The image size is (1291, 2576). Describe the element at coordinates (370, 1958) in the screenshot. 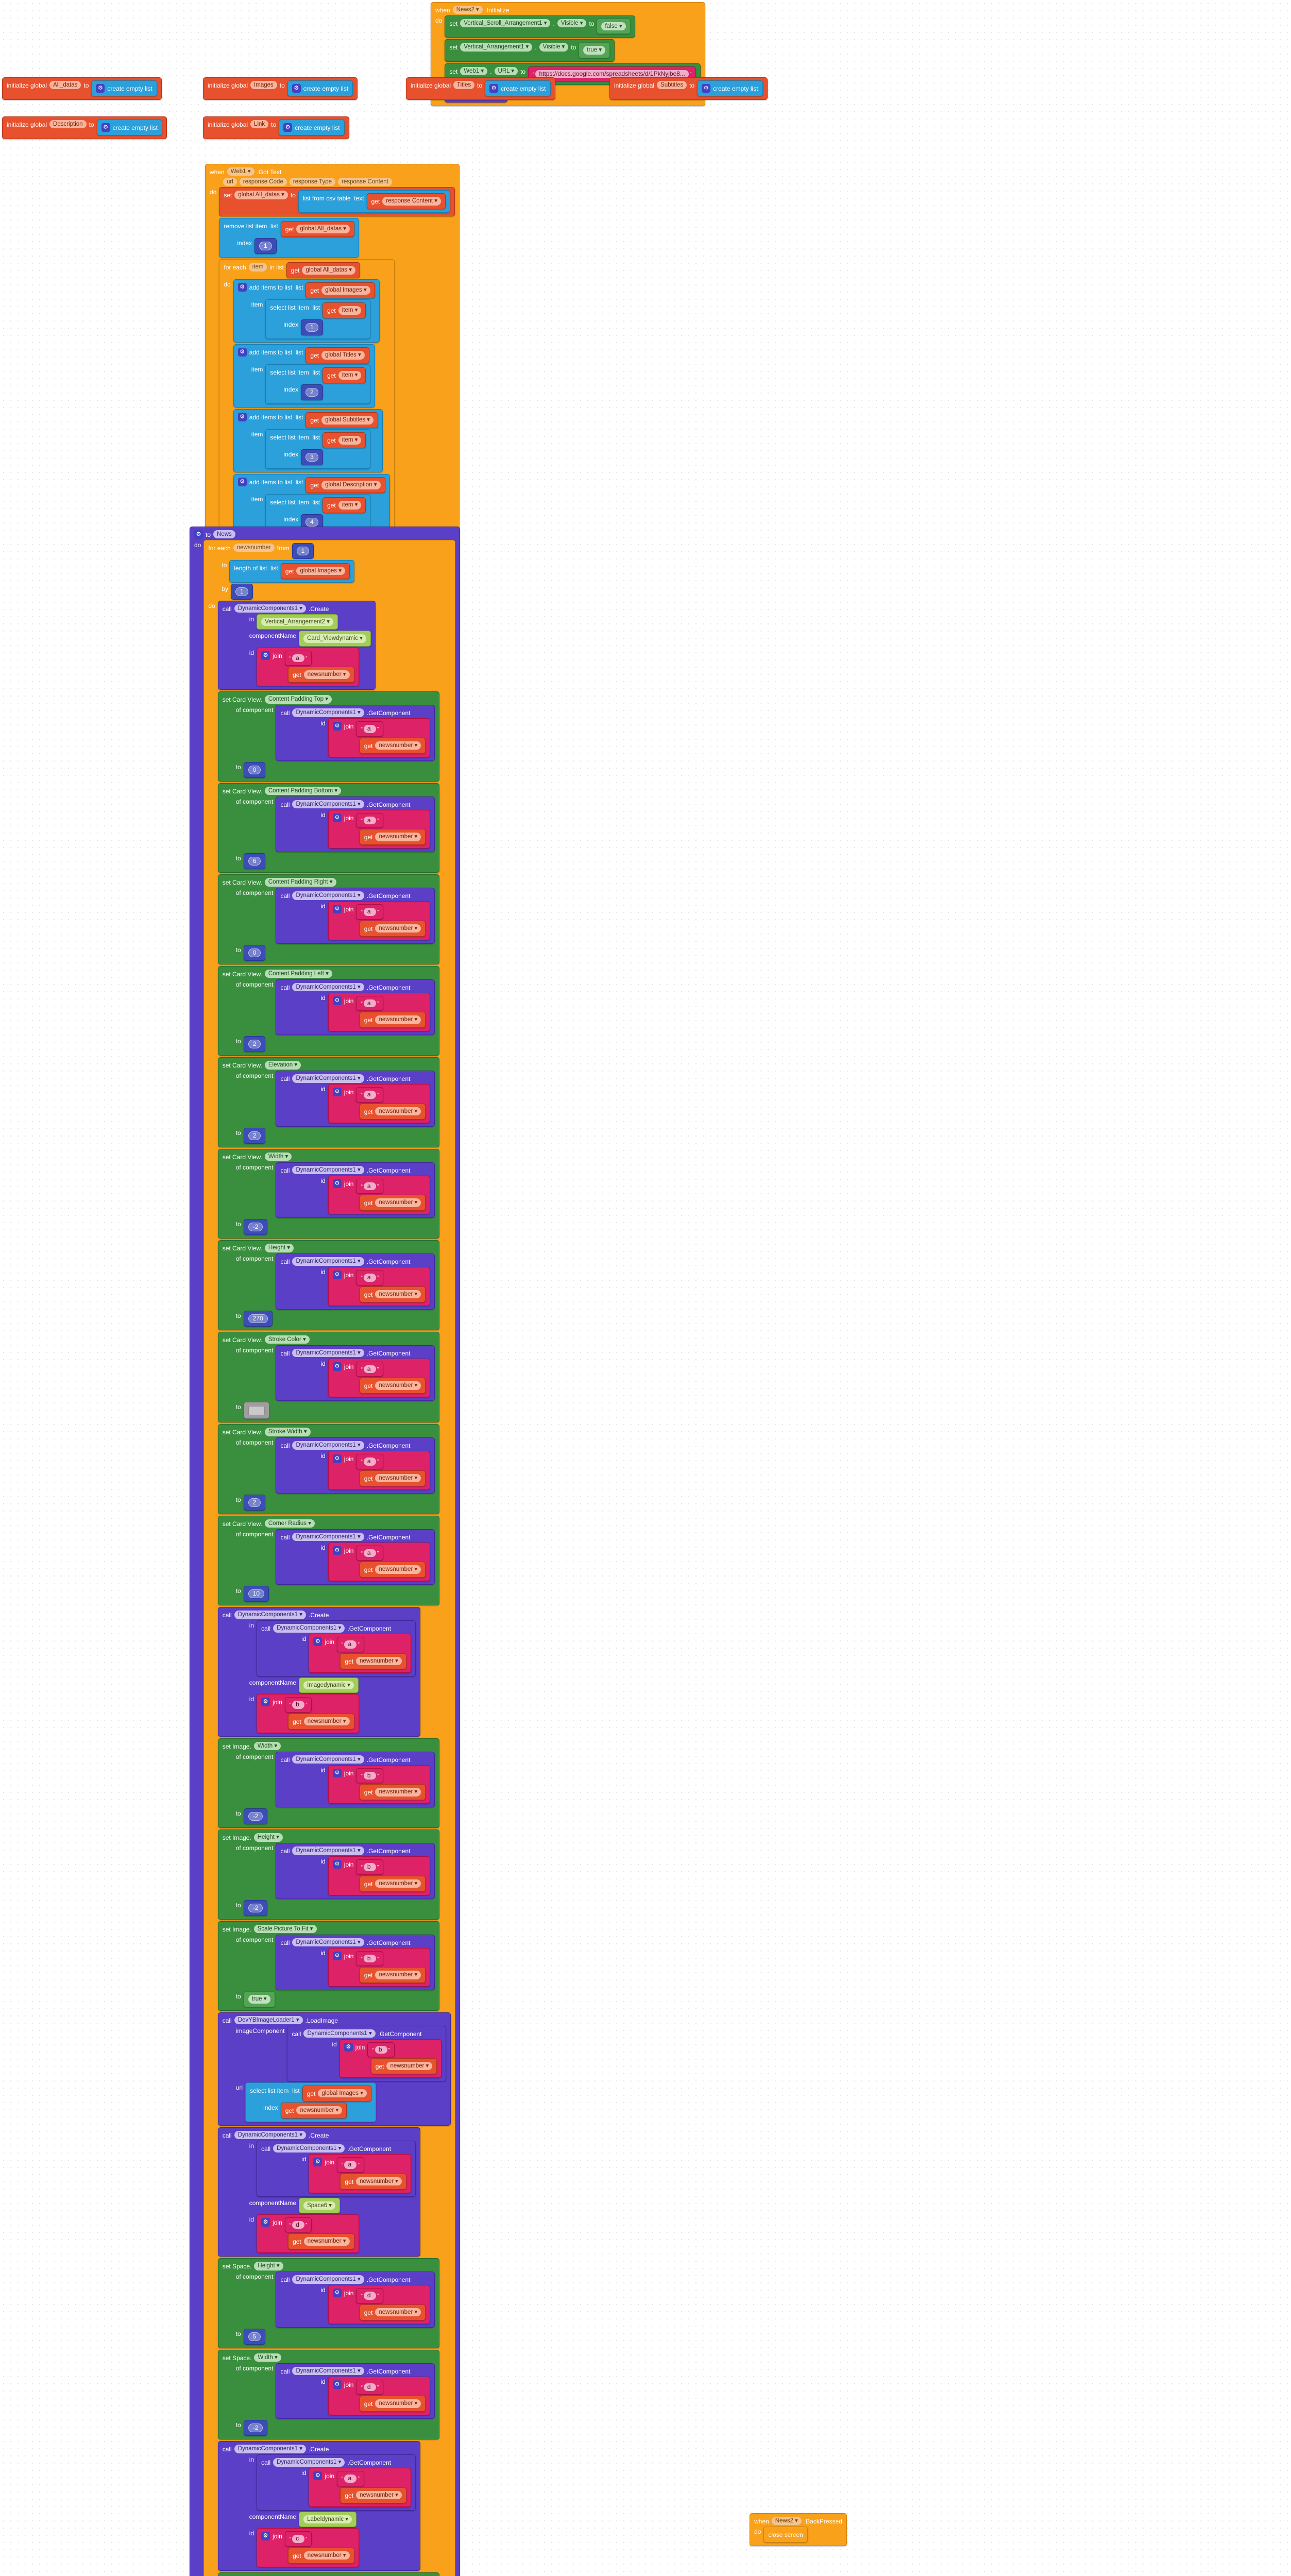

I see `string-text: b` at that location.